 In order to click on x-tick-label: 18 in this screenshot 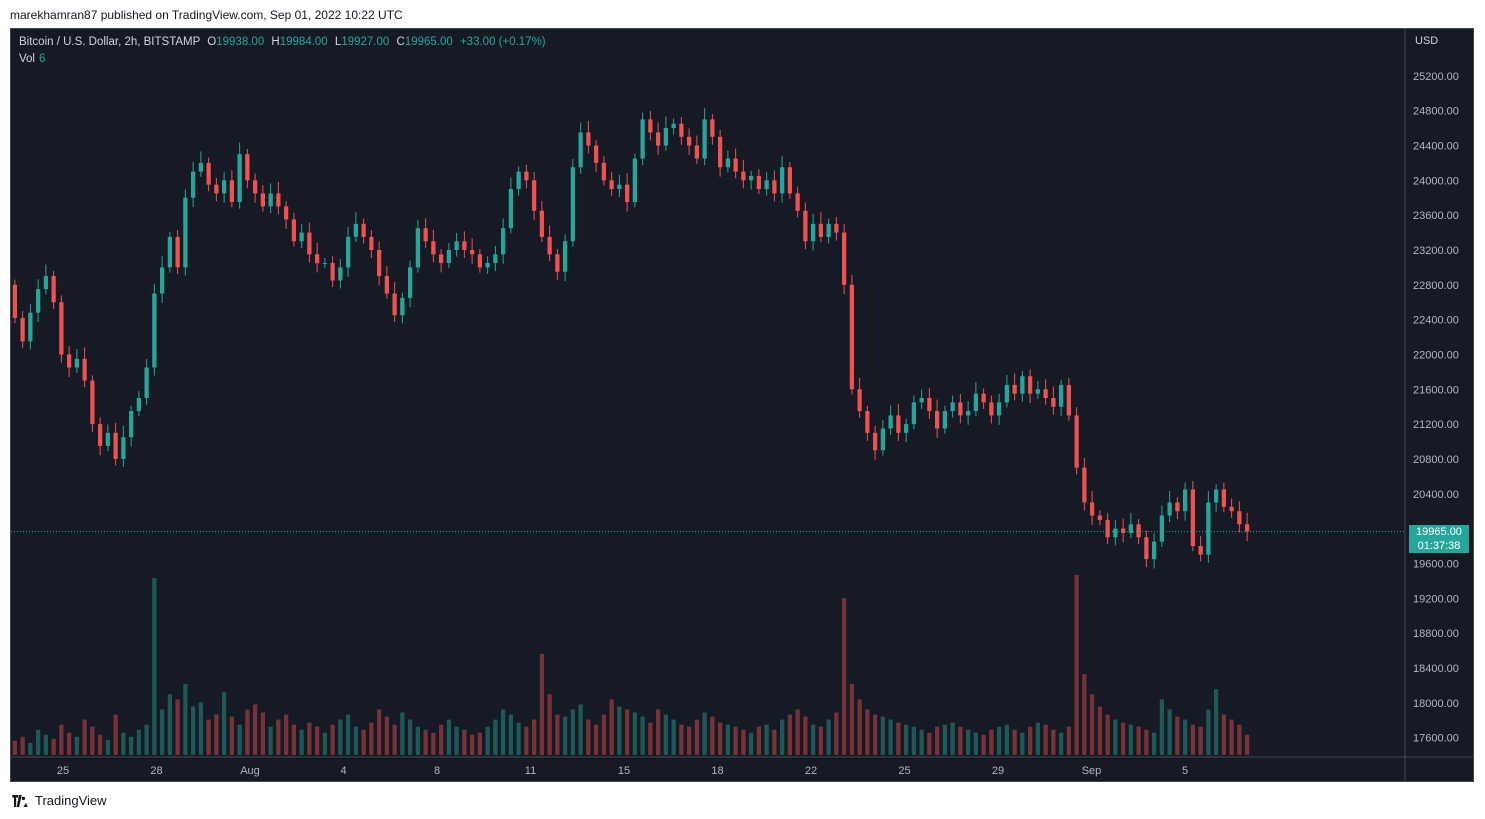, I will do `click(717, 771)`.